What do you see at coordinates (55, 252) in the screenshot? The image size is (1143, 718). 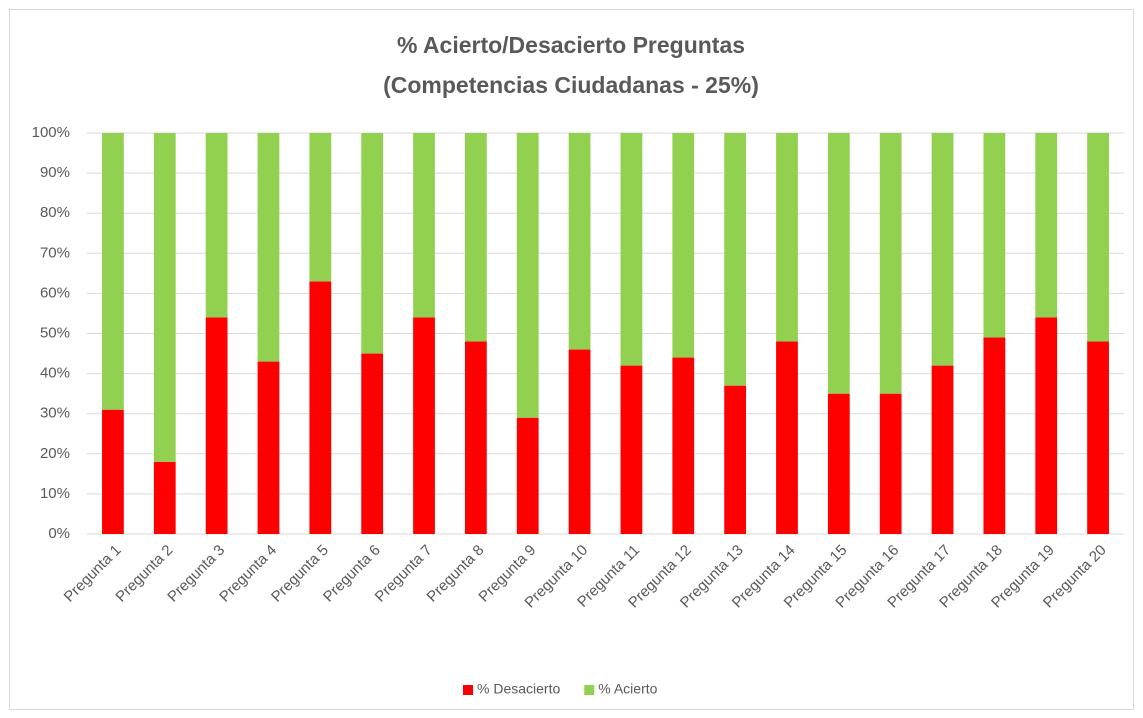 I see `y-tick-label: 70%` at bounding box center [55, 252].